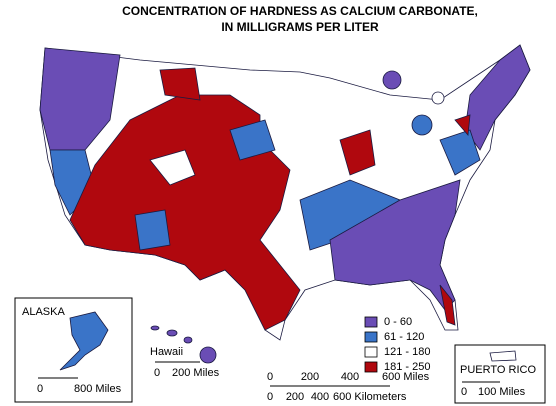 Image resolution: width=556 pixels, height=406 pixels. Describe the element at coordinates (300, 27) in the screenshot. I see `title-line: IN MILLIGRAMS PER LITER` at that location.